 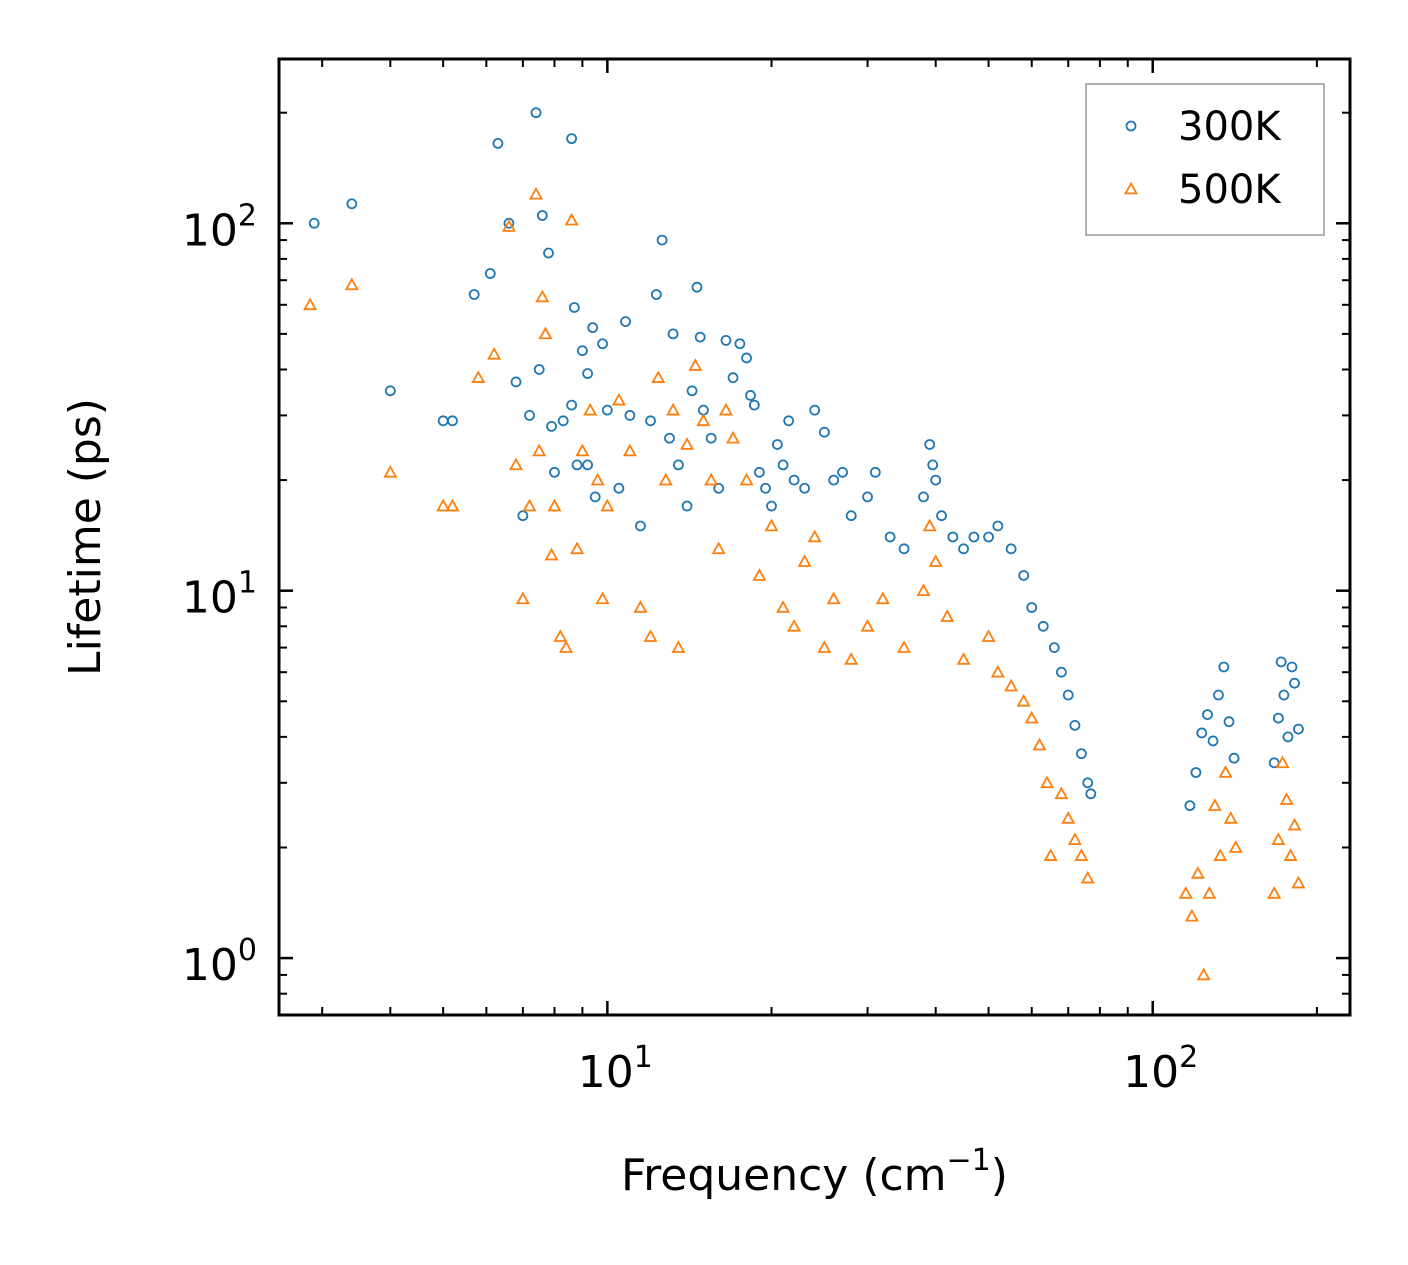 I want to click on x-tick-label: 10², so click(x=1160, y=1069).